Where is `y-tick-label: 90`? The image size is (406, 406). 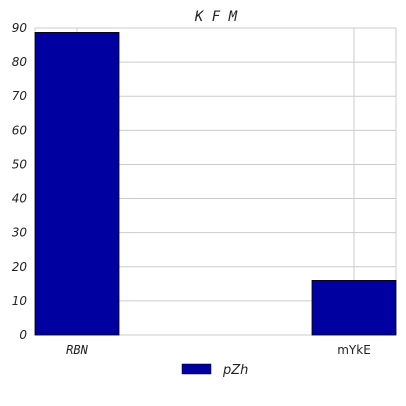
y-tick-label: 90 is located at coordinates (20, 28).